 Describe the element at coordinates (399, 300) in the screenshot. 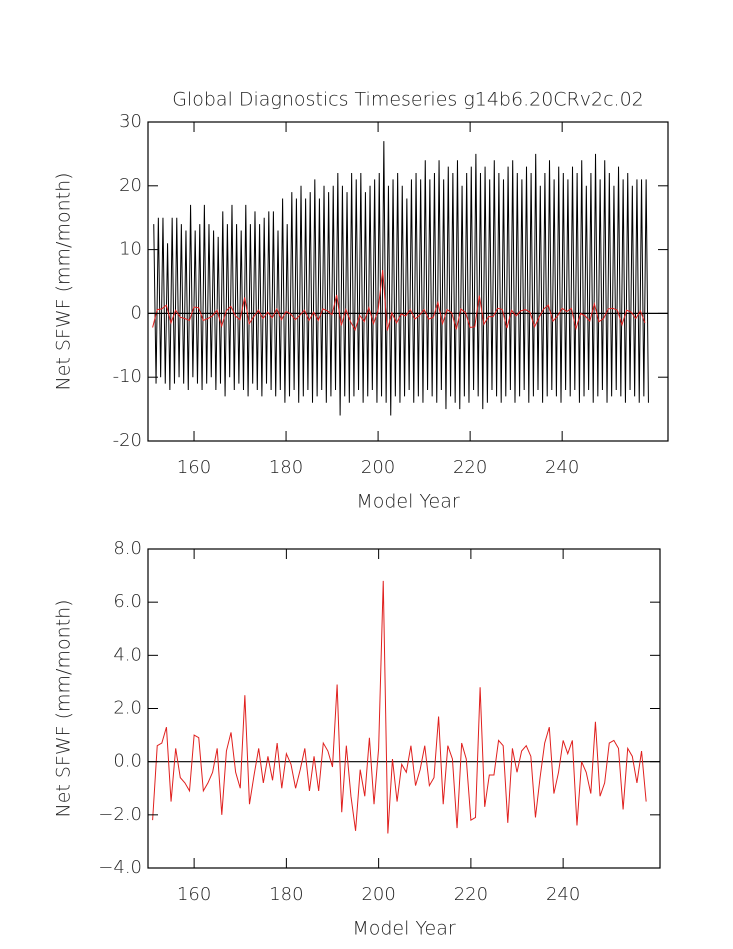

I see `series-line` at that location.